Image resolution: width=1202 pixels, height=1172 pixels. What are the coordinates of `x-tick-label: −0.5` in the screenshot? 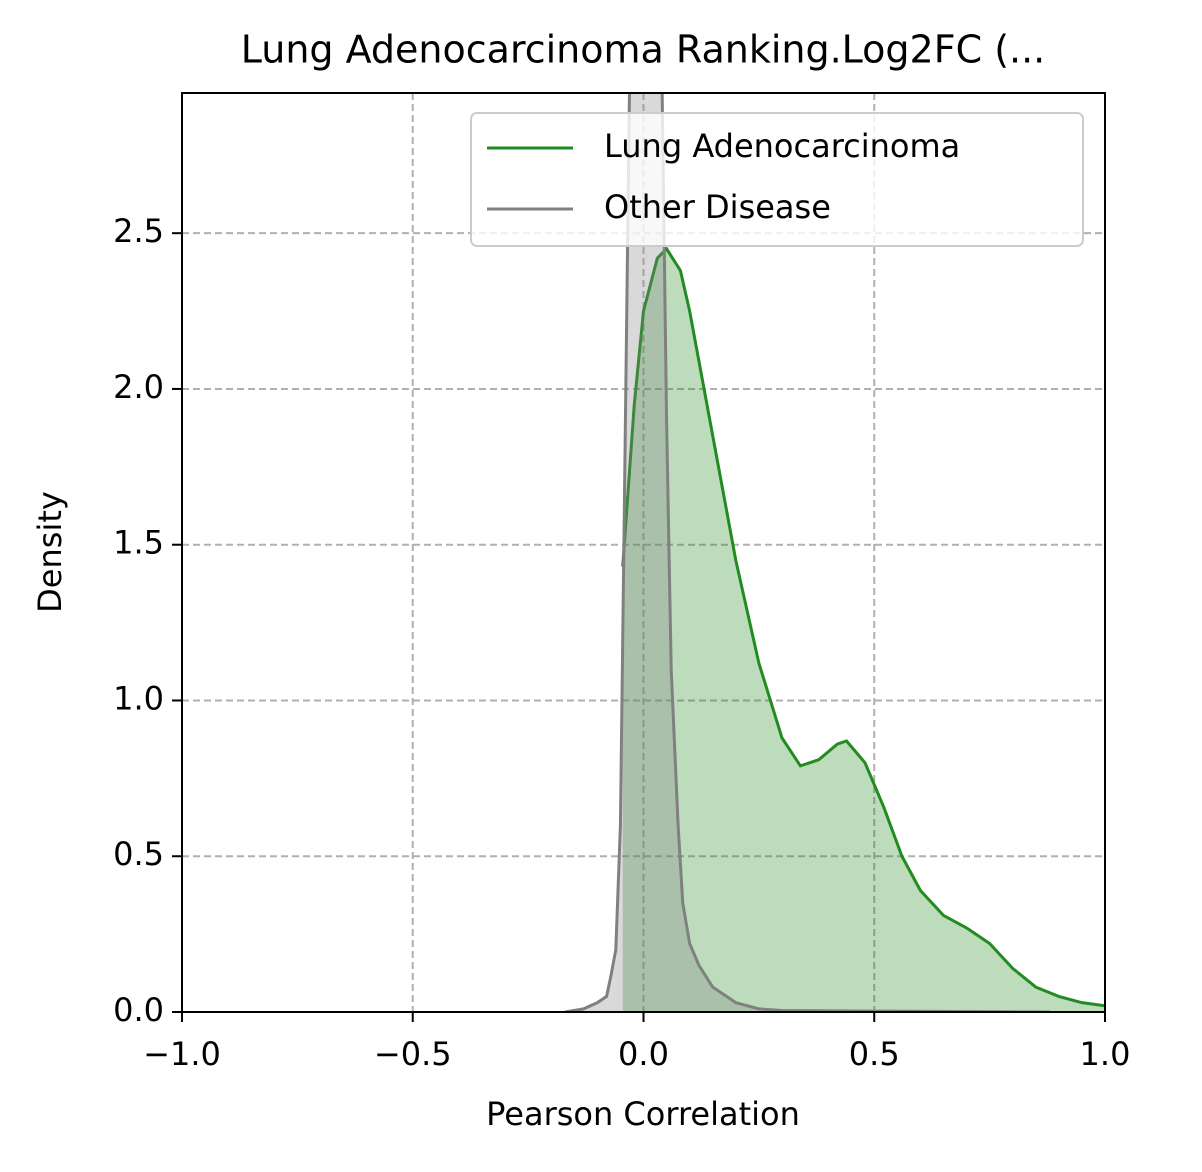 It's located at (413, 1054).